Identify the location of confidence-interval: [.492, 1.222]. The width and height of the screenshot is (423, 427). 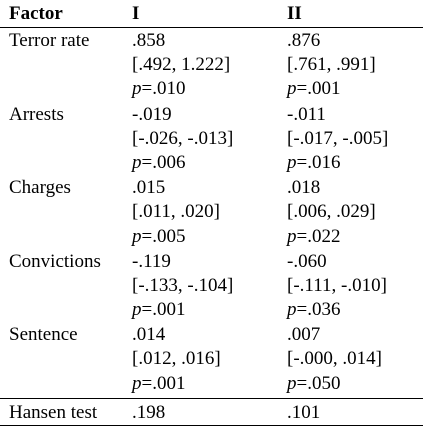
(181, 65).